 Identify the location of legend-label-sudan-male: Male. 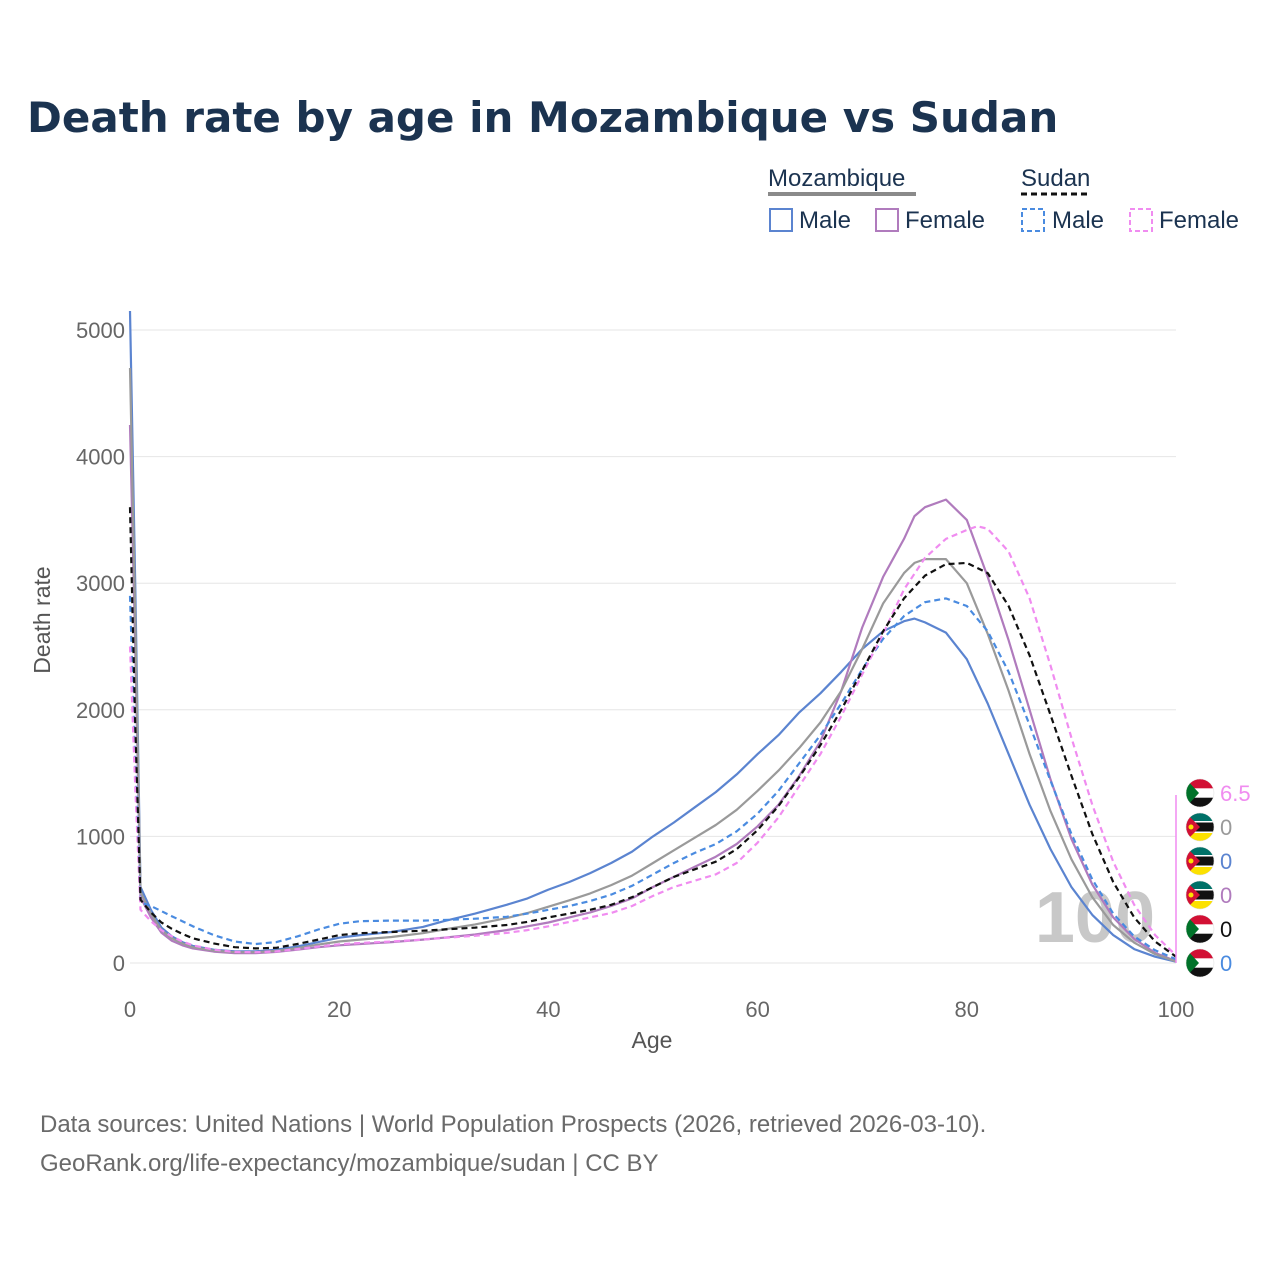
(1078, 220).